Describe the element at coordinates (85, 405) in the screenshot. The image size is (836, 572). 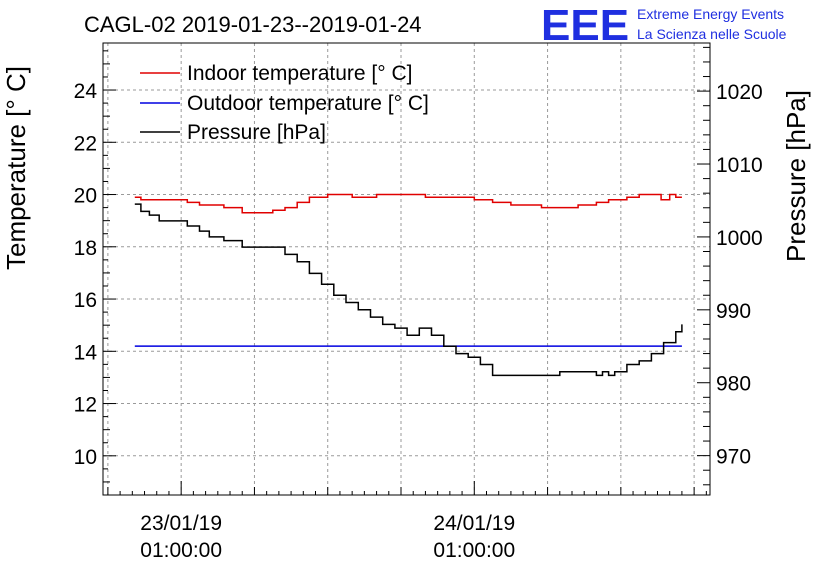
I see `y-tick-label: 12` at that location.